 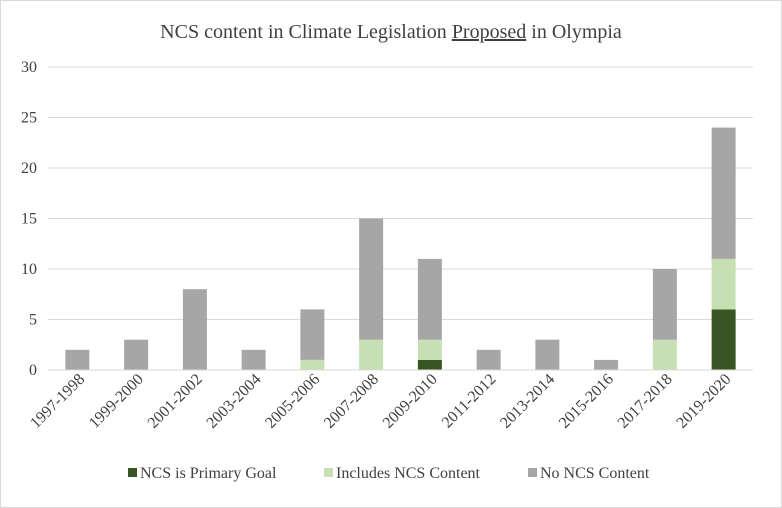 I want to click on chart-title-part-1: NCS content in Climate Legislation, so click(x=306, y=32).